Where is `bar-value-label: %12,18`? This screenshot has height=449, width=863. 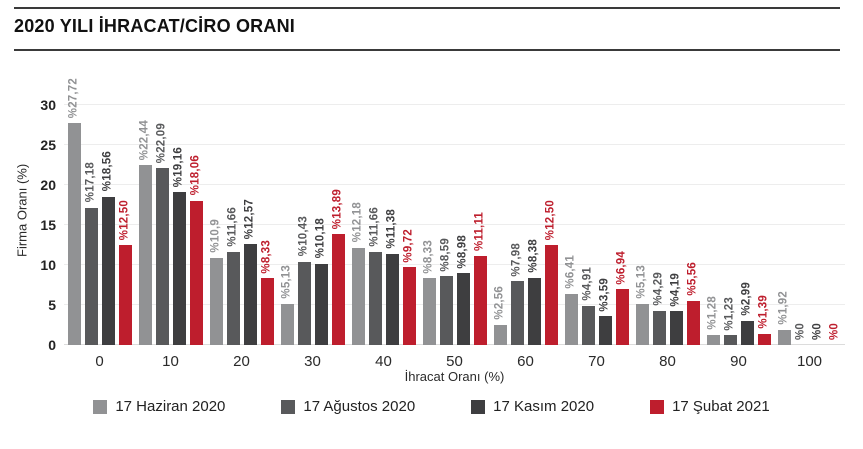 bar-value-label: %12,18 is located at coordinates (357, 222).